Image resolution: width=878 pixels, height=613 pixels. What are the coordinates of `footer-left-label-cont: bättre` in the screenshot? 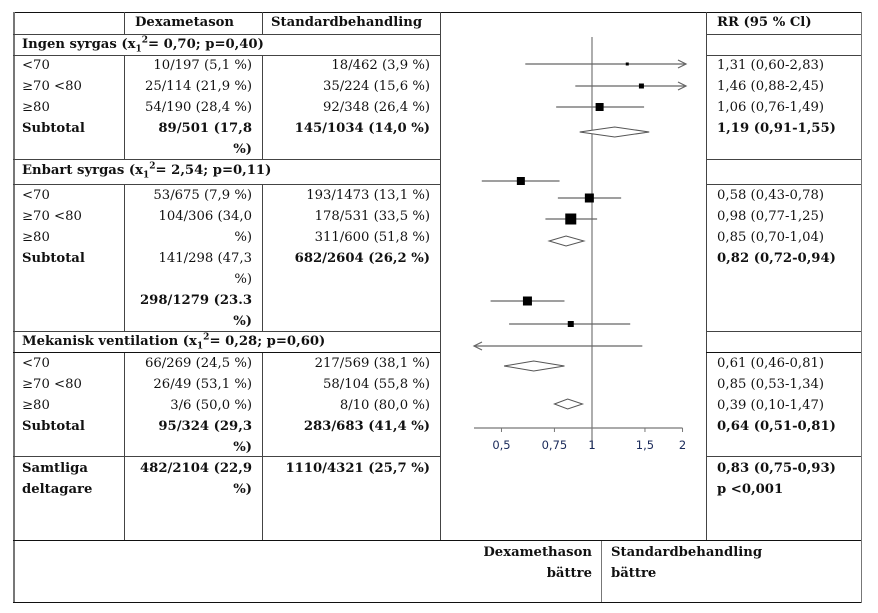 It's located at (569, 573).